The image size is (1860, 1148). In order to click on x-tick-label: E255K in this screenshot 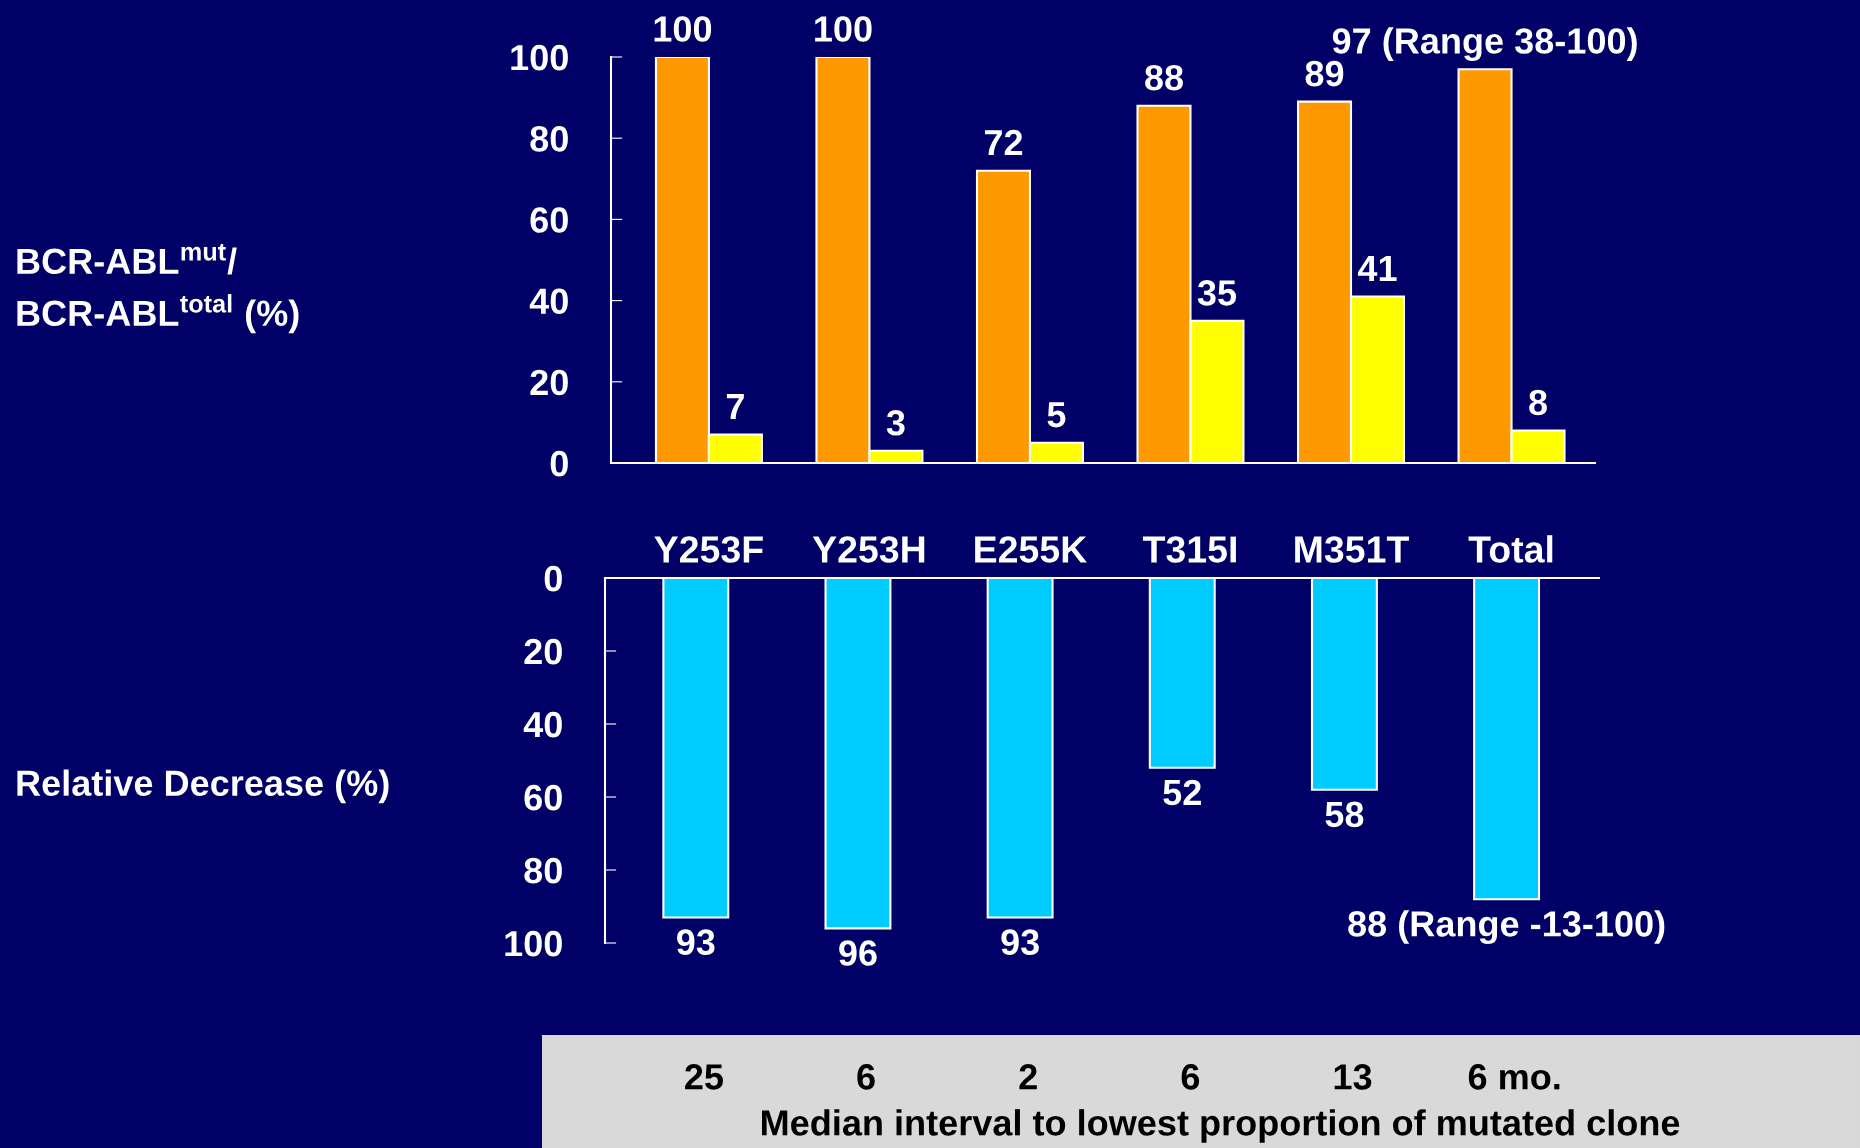, I will do `click(1031, 549)`.